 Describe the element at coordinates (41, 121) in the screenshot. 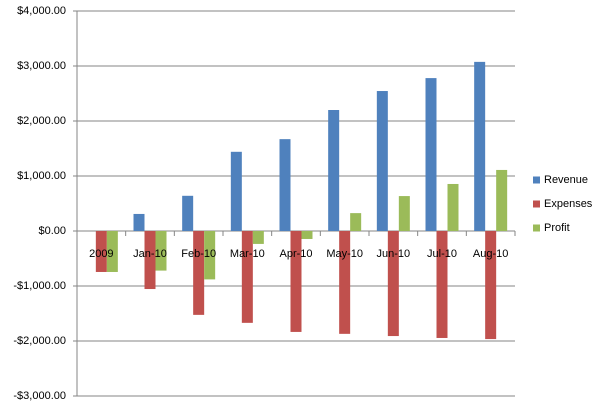

I see `y-tick-label: $2,000.00` at that location.